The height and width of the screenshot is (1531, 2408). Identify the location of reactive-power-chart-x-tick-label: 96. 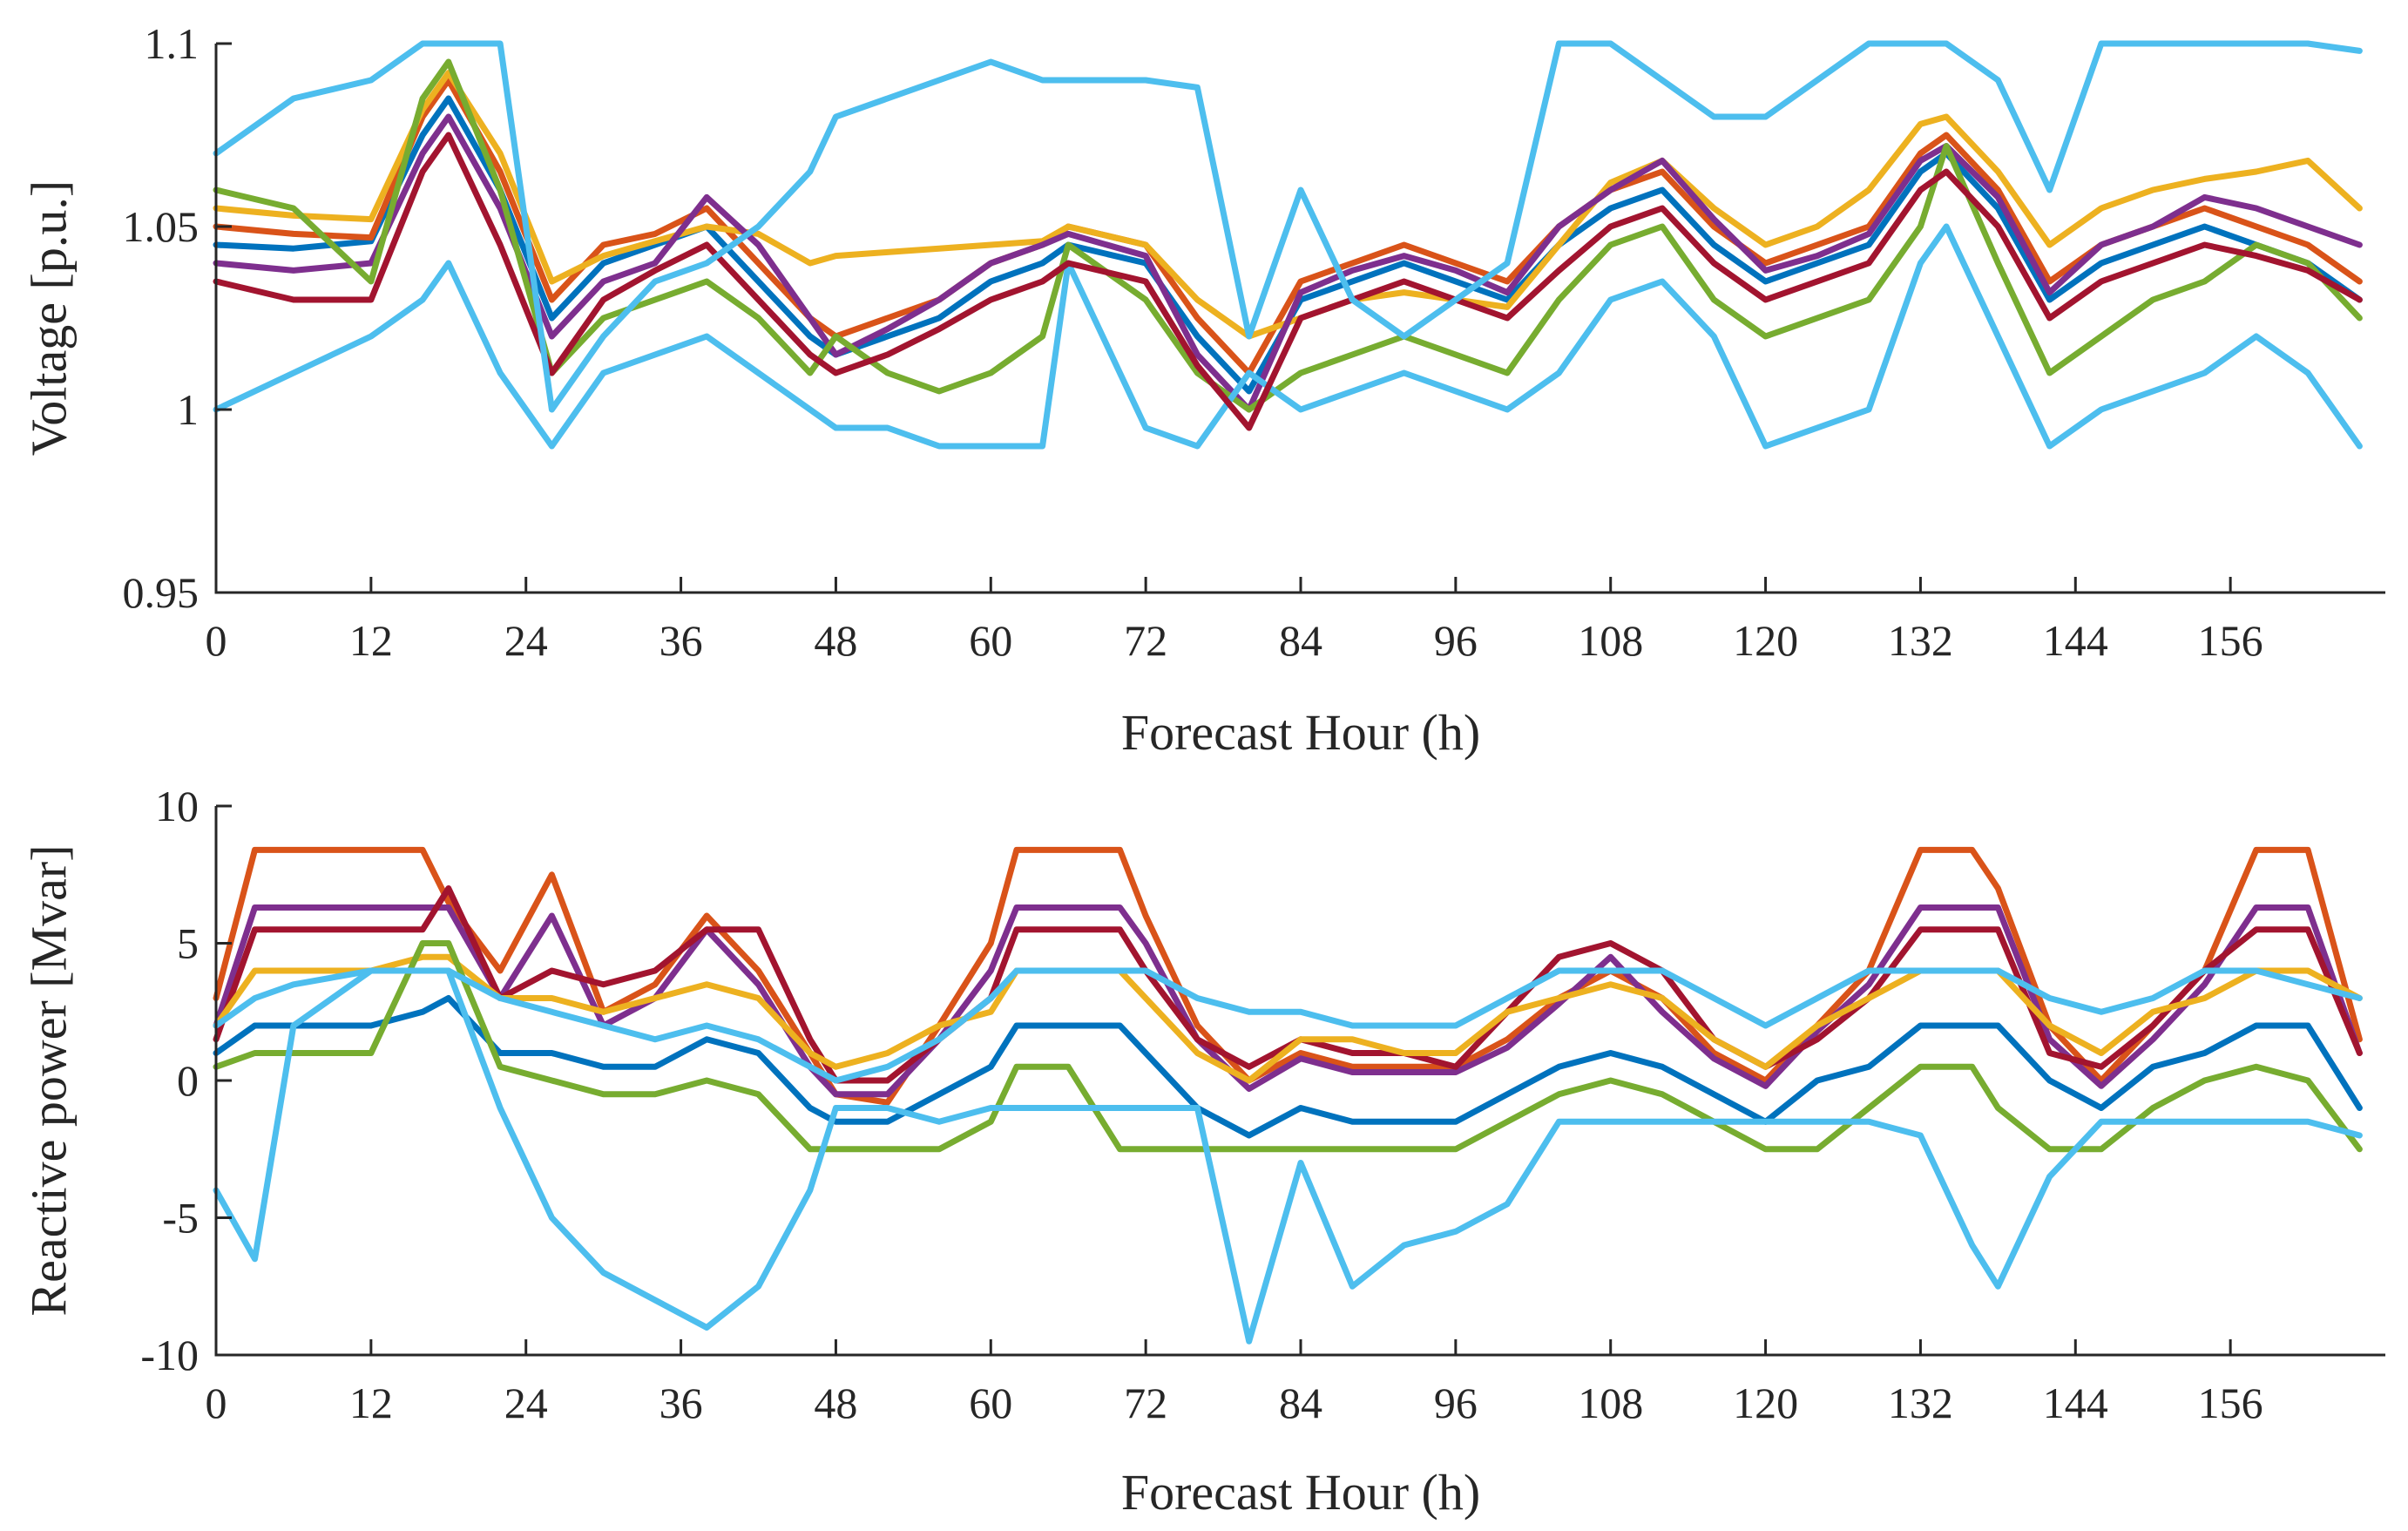
(1456, 1403).